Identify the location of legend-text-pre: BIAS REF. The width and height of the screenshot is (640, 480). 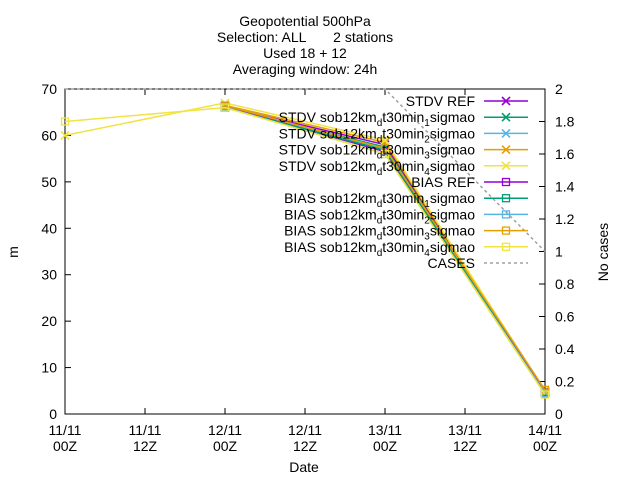
(443, 182).